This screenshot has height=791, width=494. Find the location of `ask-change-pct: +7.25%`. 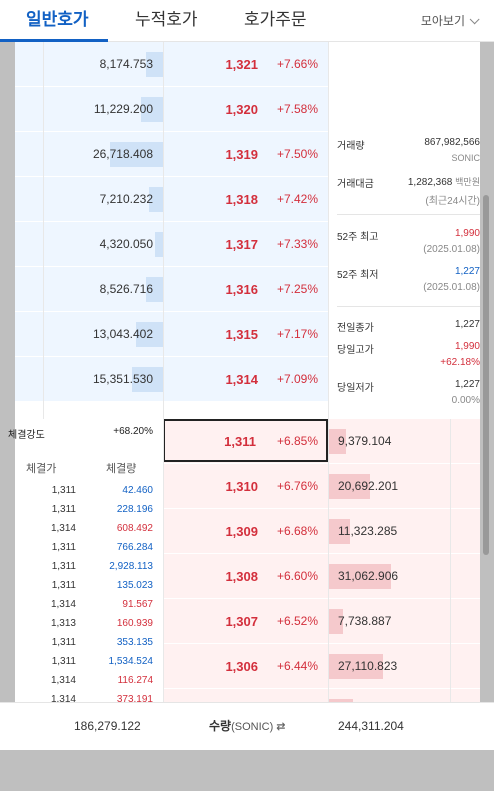

ask-change-pct: +7.25% is located at coordinates (297, 289).